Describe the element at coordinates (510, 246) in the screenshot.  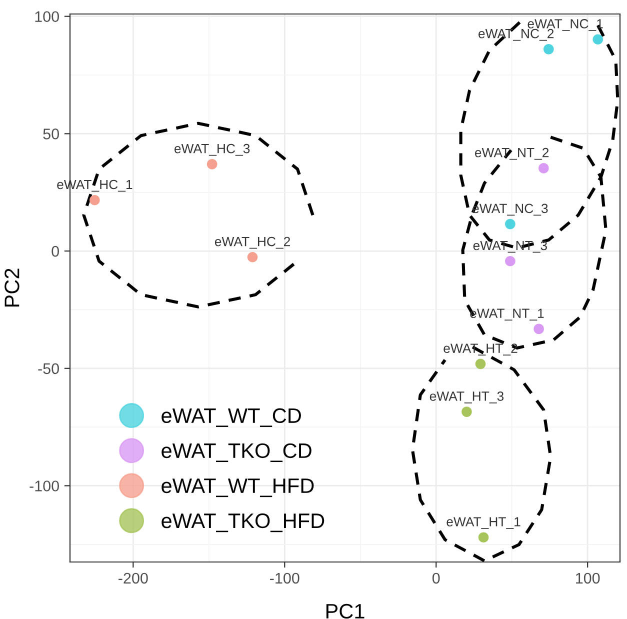
I see `annotation: eWAT_NT_3` at that location.